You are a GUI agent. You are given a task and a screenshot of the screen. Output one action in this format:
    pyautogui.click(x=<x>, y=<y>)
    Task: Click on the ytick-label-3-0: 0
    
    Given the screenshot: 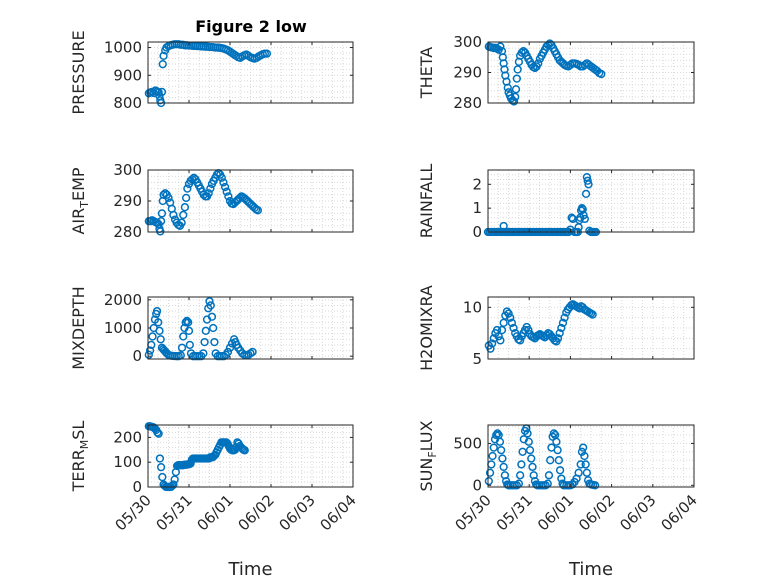 What is the action you would take?
    pyautogui.click(x=477, y=232)
    